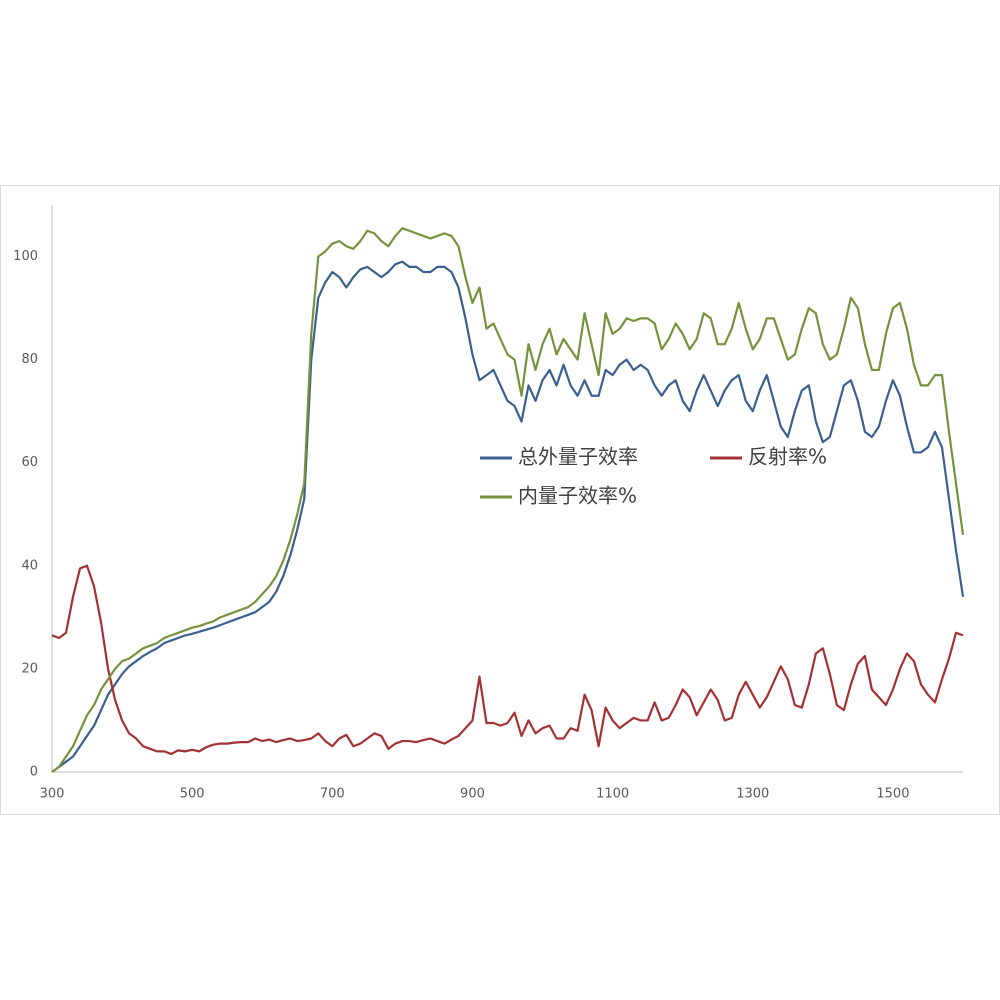 This screenshot has height=1000, width=1000. What do you see at coordinates (892, 794) in the screenshot?
I see `x-tick-label: 1500` at bounding box center [892, 794].